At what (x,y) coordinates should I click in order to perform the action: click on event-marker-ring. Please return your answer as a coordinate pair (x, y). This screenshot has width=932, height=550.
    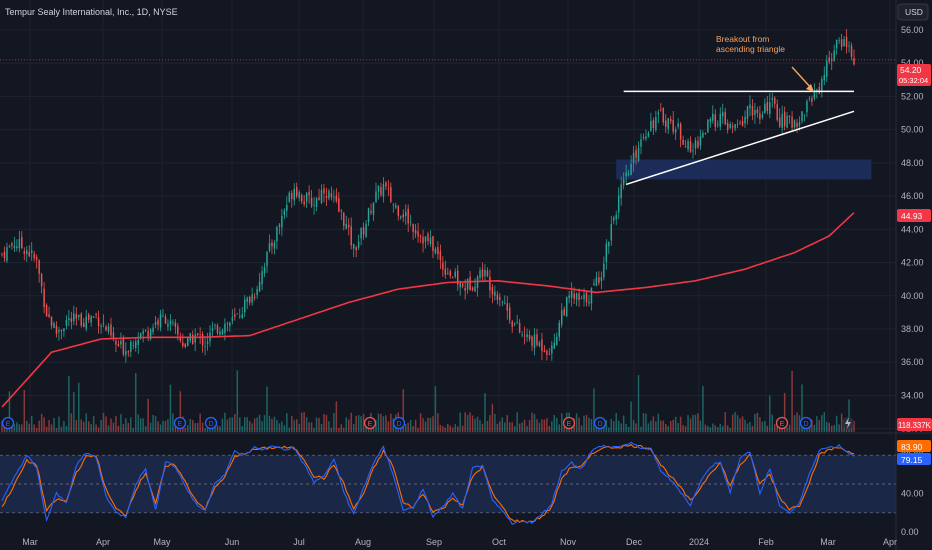
    Looking at the image, I should click on (806, 423).